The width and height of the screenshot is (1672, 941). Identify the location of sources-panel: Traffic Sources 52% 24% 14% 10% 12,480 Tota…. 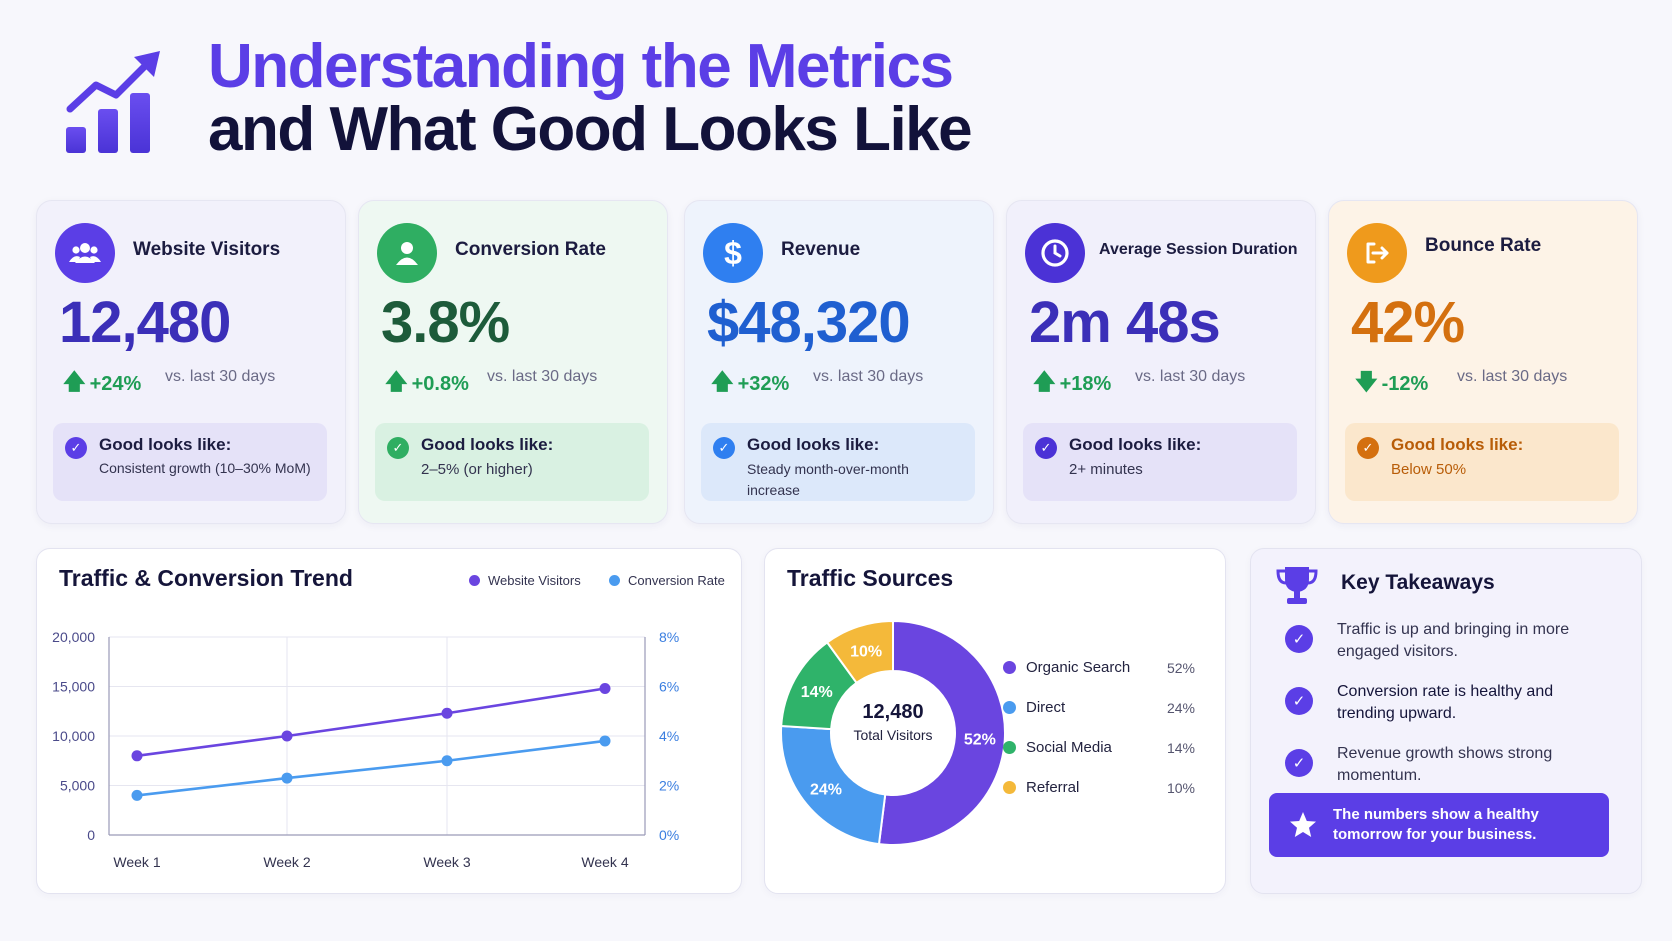
(995, 721).